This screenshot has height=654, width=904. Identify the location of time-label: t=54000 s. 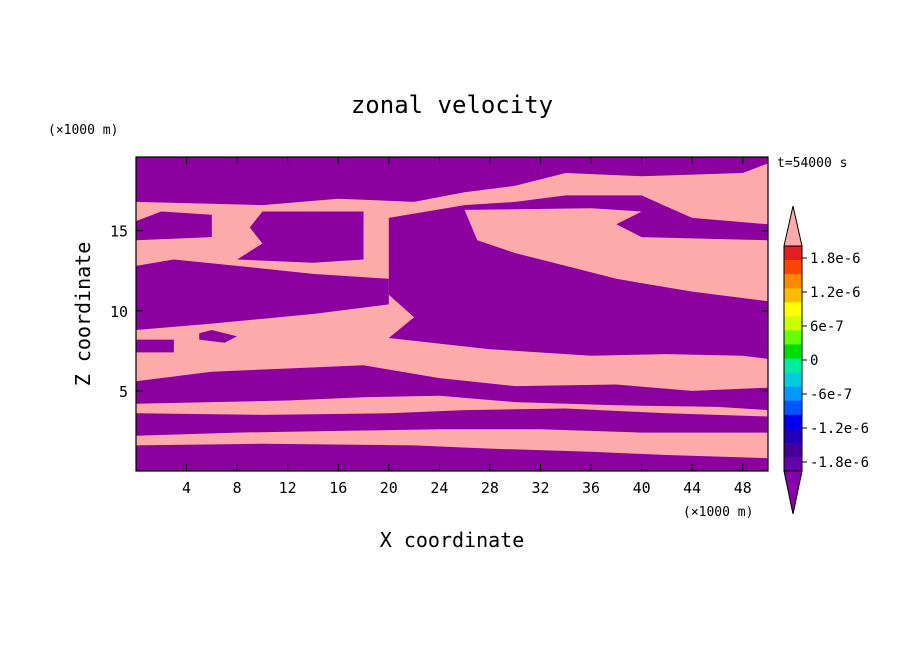
(812, 163).